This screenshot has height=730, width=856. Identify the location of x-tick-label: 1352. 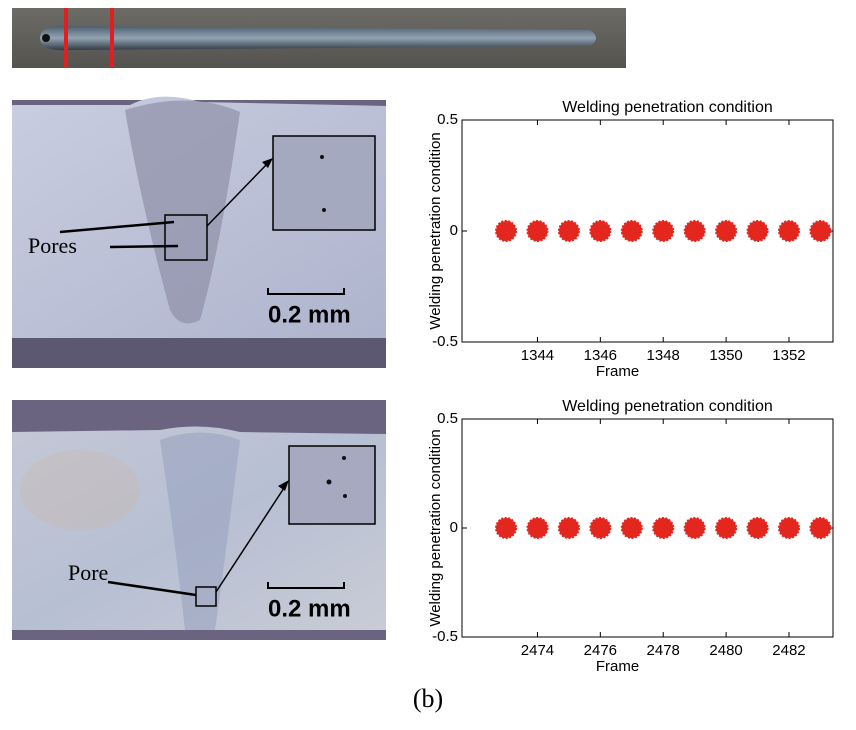
(788, 355).